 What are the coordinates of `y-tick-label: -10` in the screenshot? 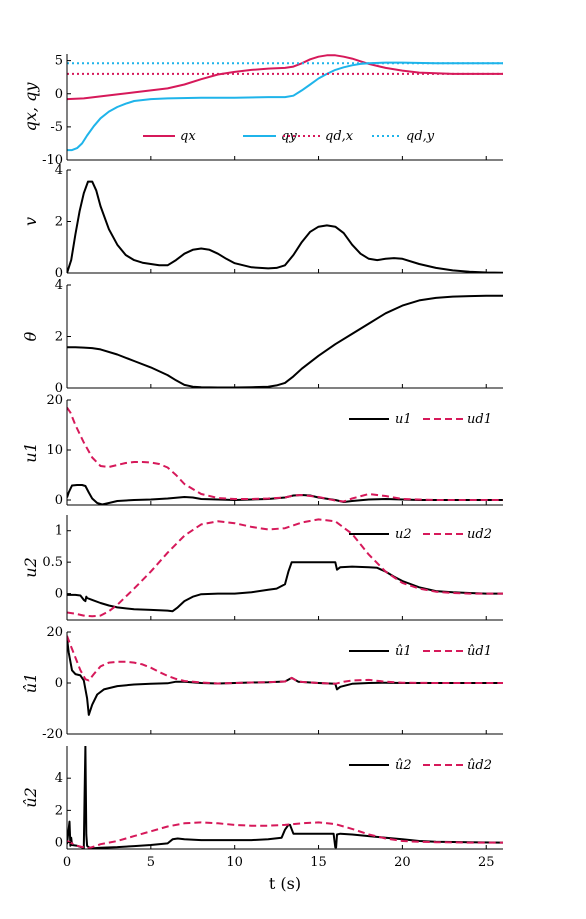 It's located at (52, 160).